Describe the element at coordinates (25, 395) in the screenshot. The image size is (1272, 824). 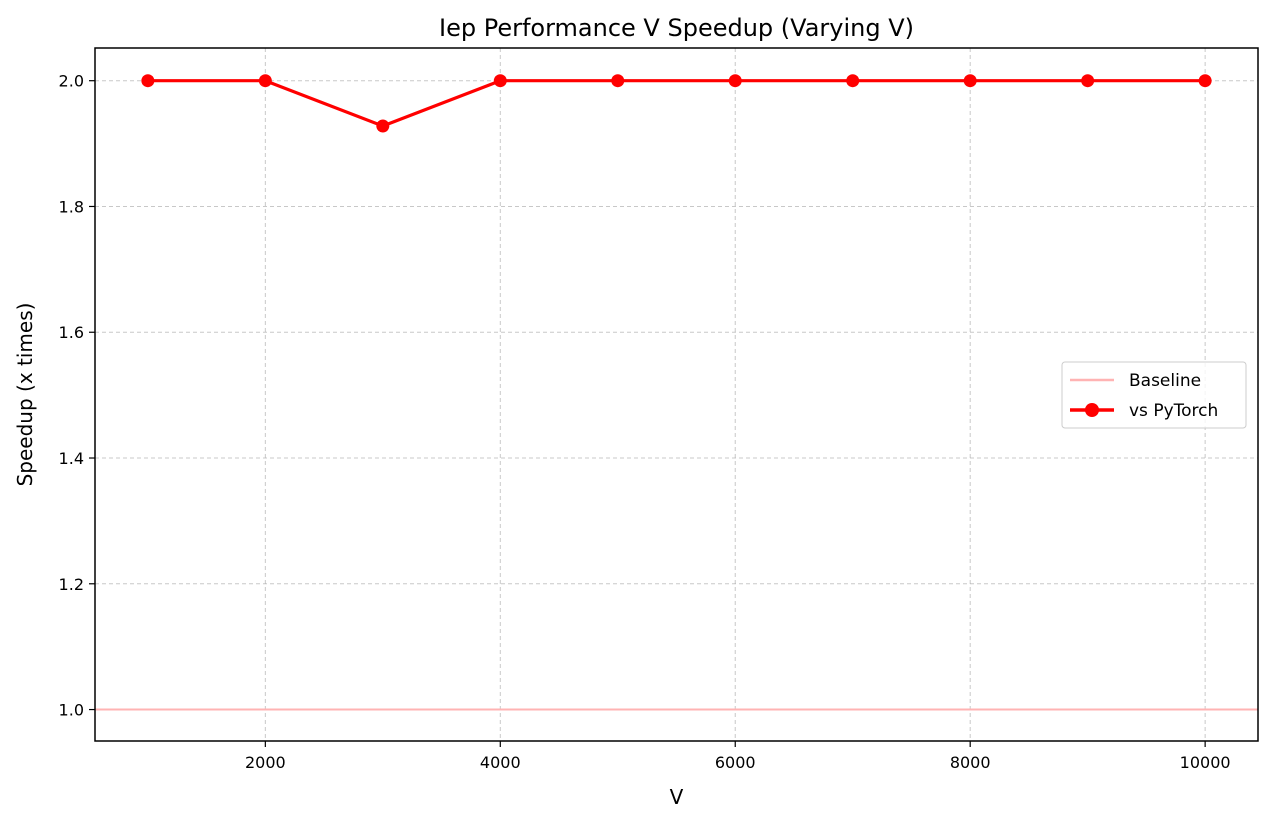
I see `y-axis-title: Speedup (x times)` at that location.